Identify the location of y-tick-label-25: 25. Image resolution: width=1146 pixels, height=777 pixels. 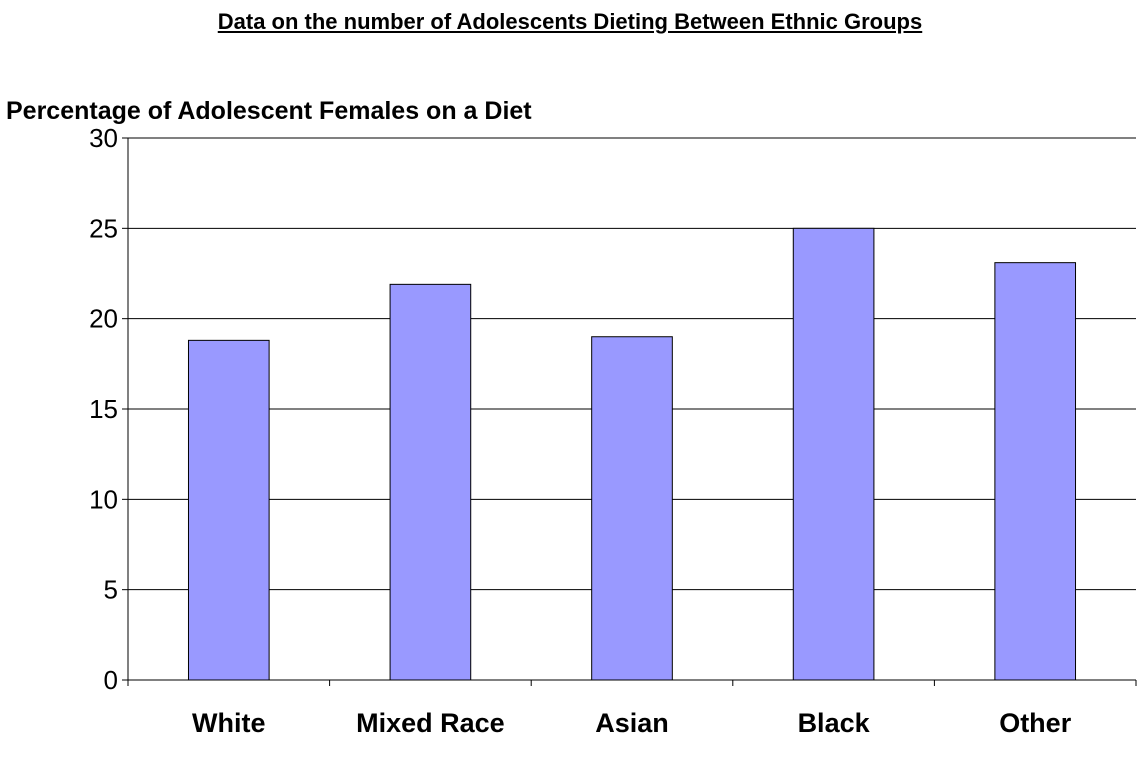
(103, 228).